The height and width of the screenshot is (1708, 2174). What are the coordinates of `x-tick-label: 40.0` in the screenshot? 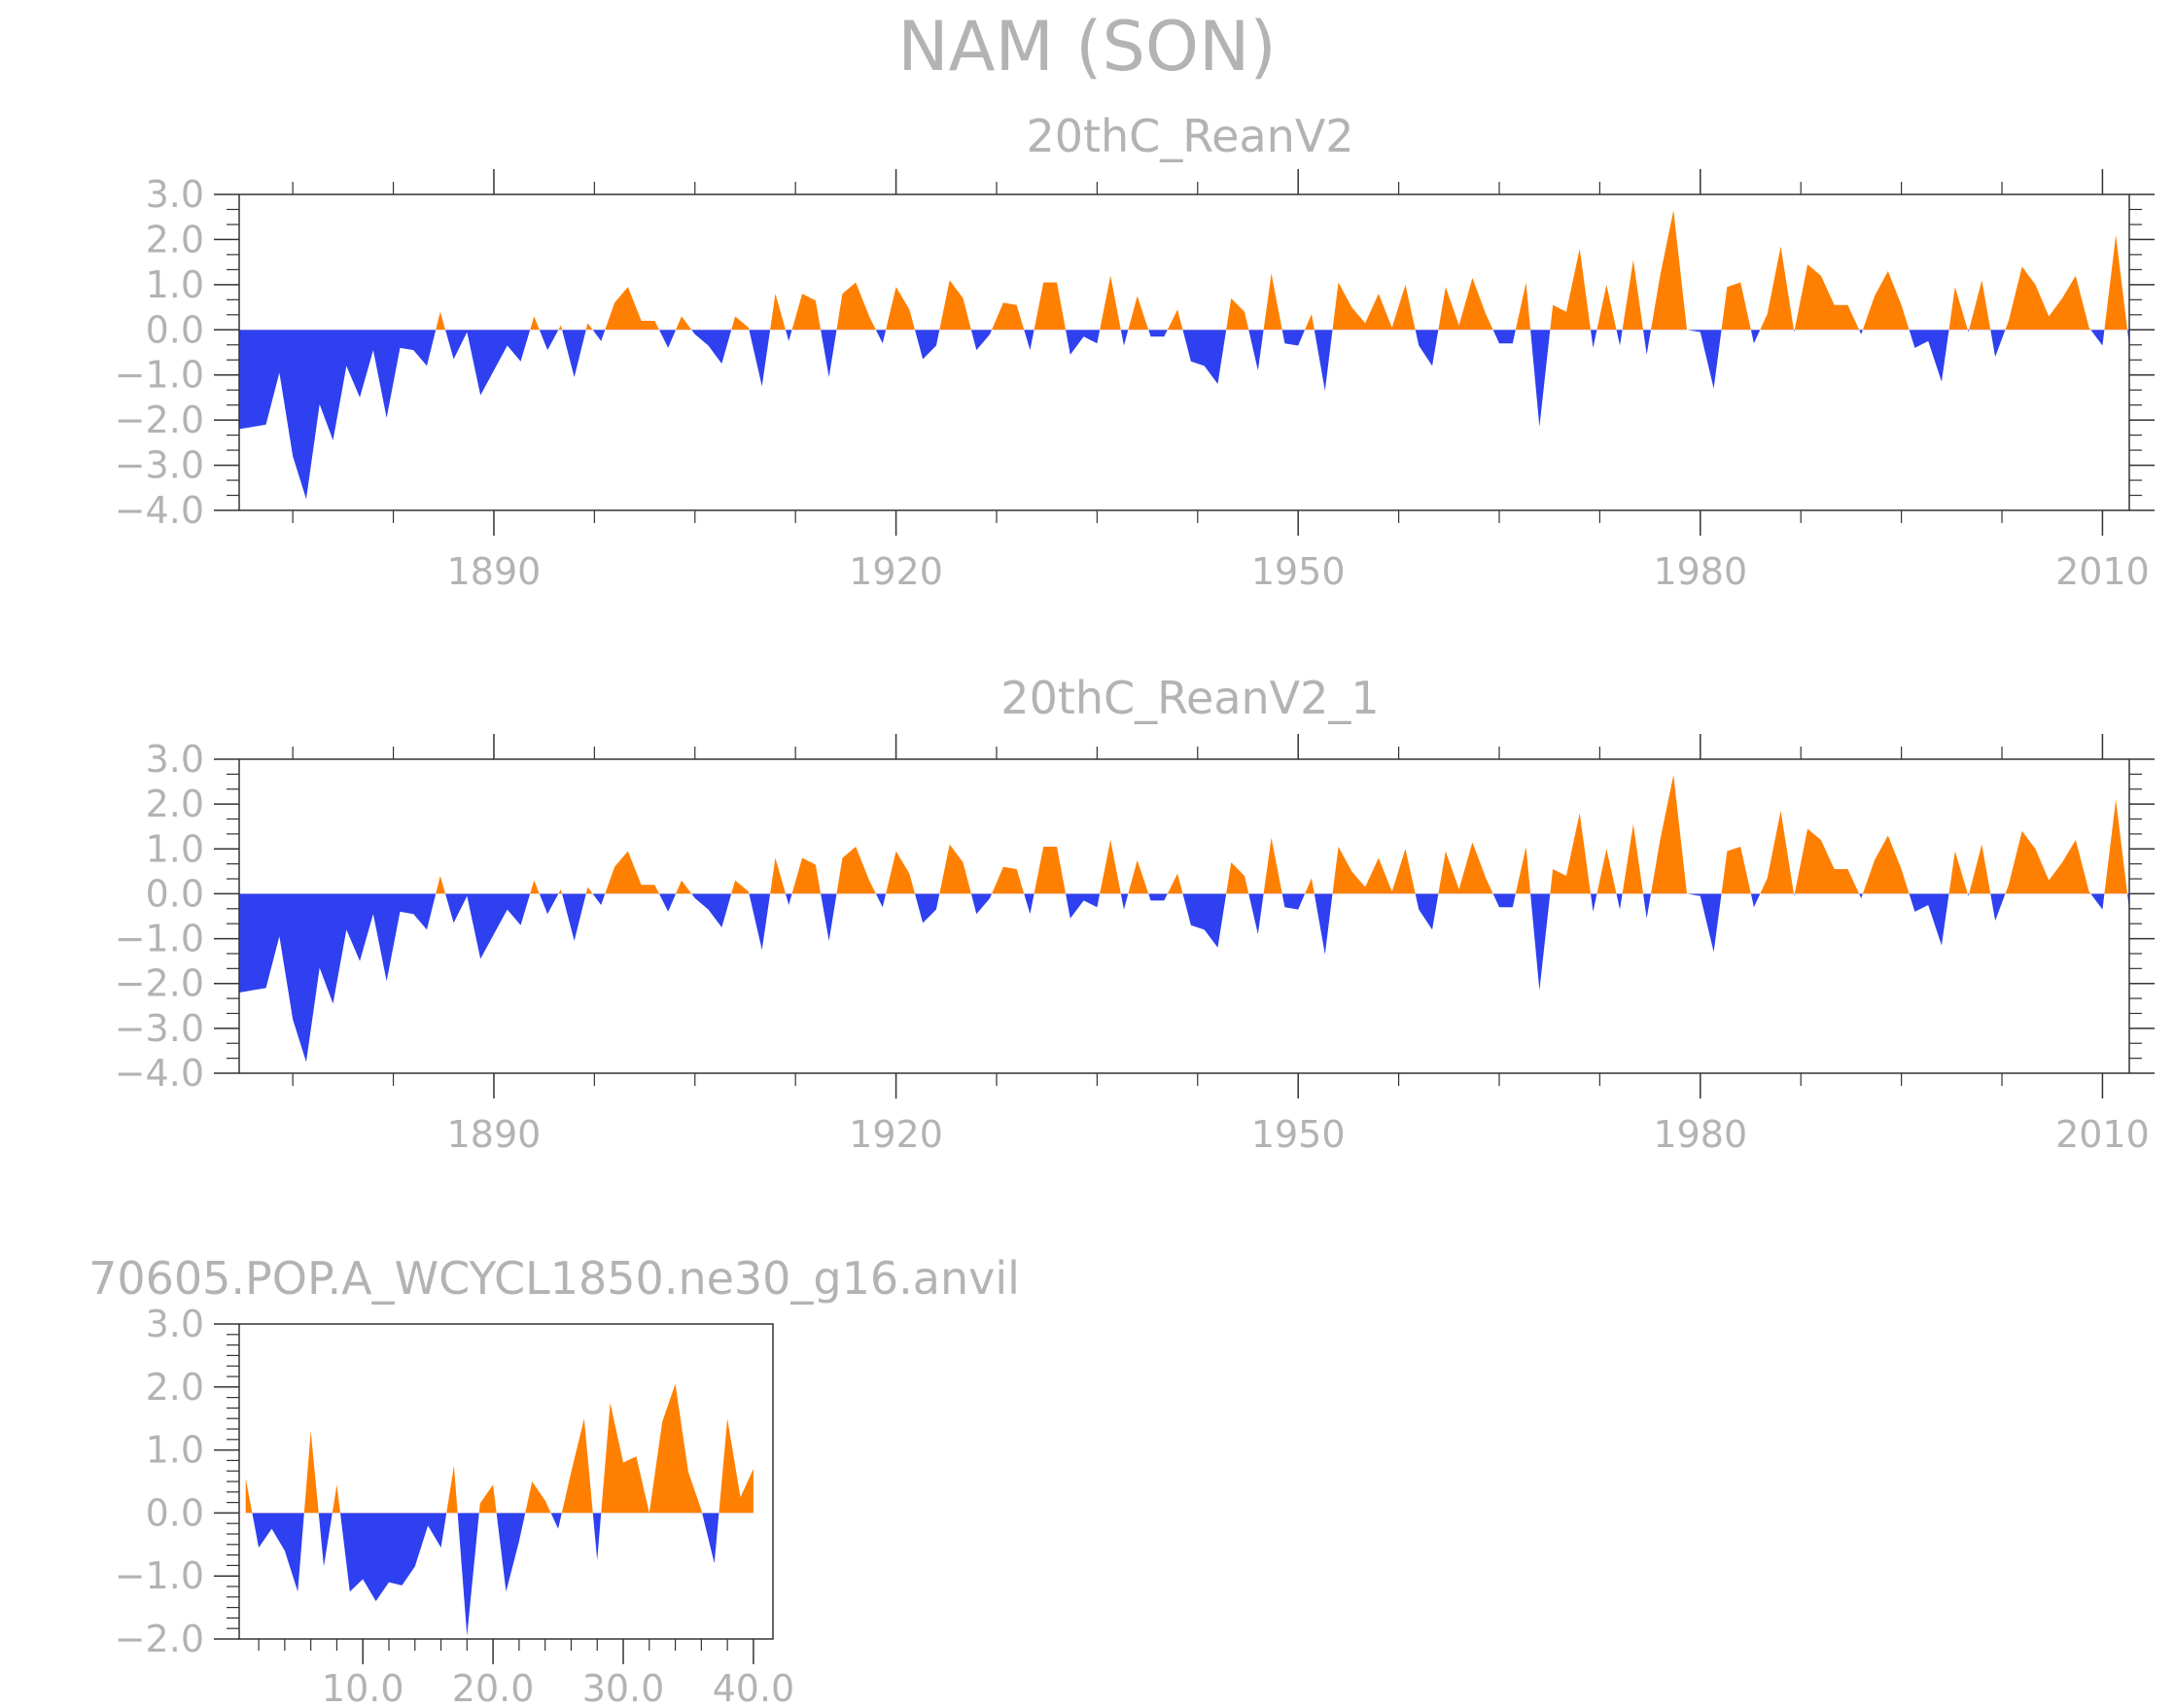 It's located at (754, 1688).